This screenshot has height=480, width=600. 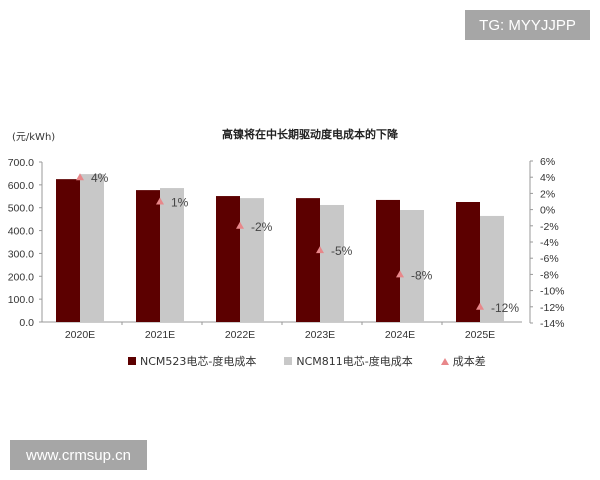 I want to click on legend-item-ncm523: NCM523电芯-度电成本, so click(x=192, y=361).